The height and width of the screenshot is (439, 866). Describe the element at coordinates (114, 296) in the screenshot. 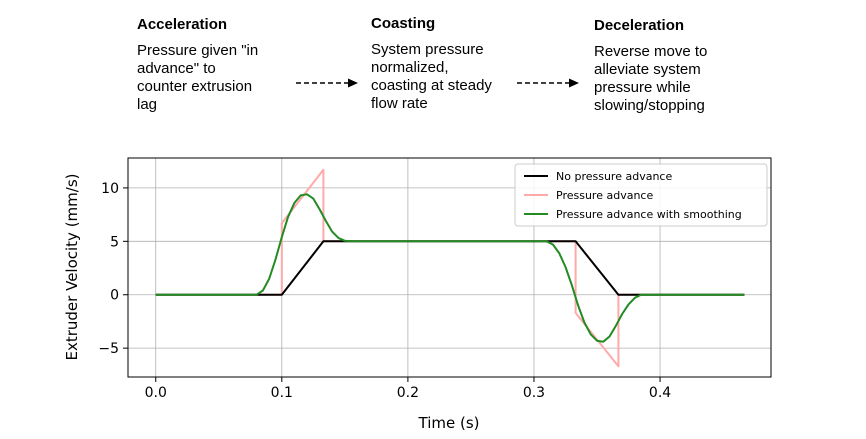

I see `y-tick-label: 0` at that location.